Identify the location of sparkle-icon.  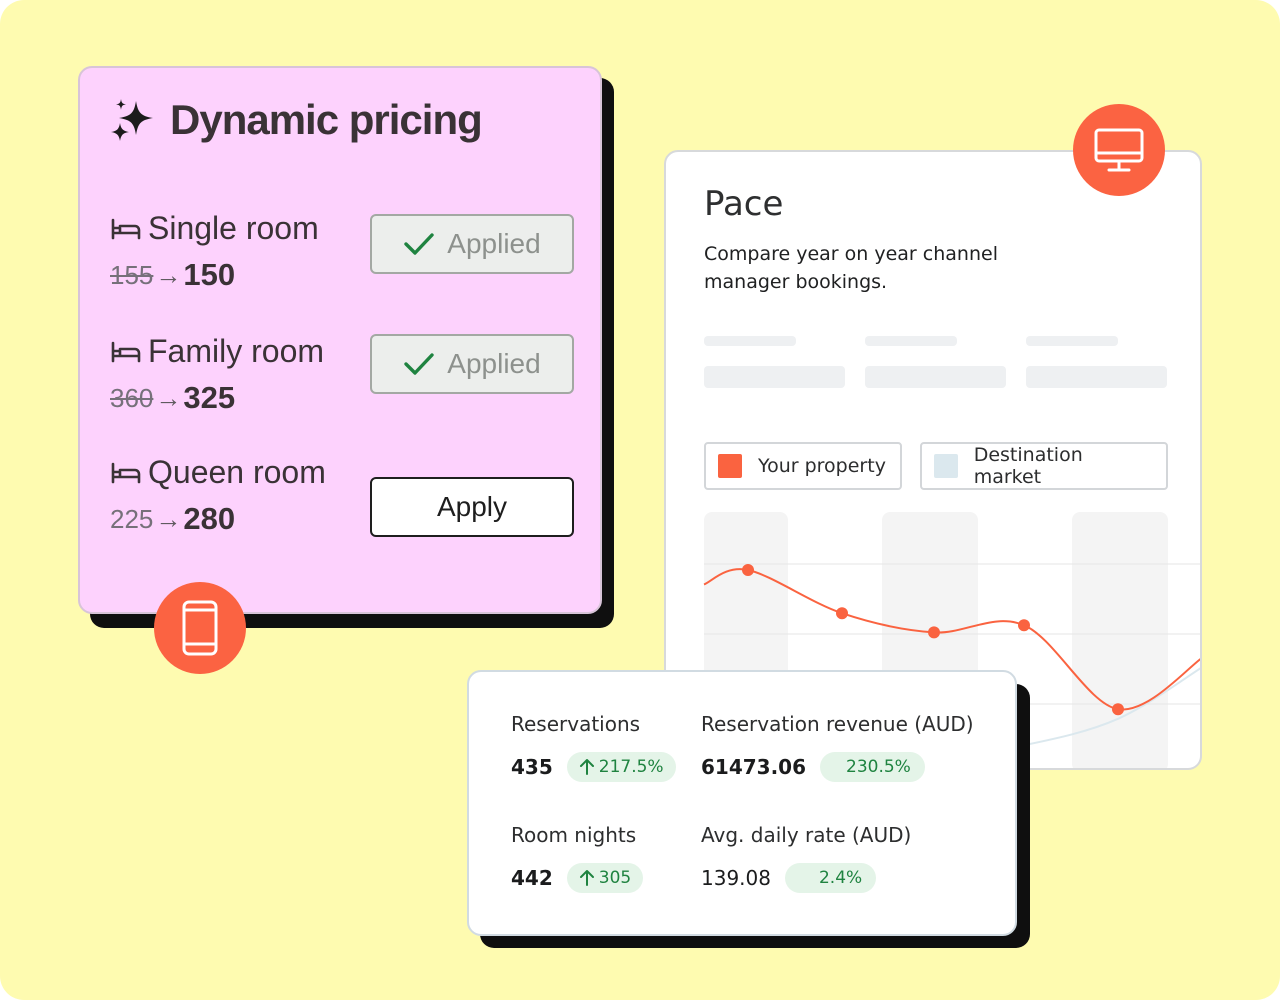
(132, 120).